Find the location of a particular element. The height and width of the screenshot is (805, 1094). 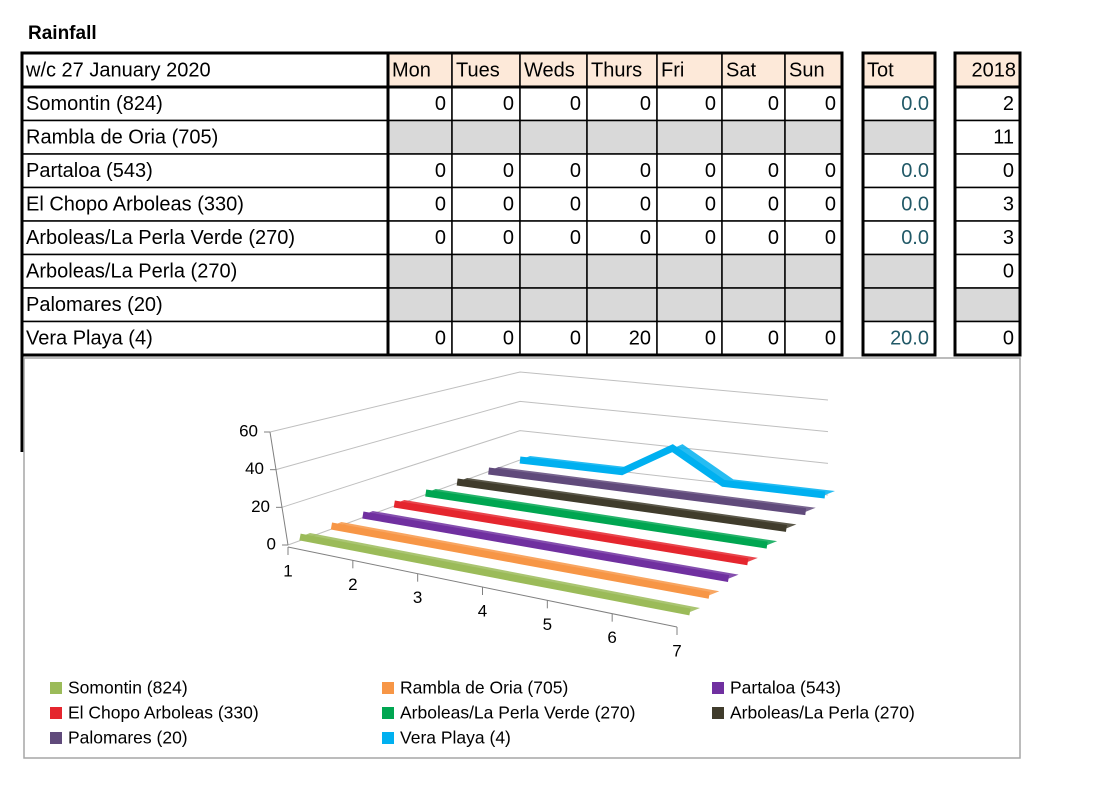

legend-label: Arboleas/La Perla (270) is located at coordinates (822, 713).